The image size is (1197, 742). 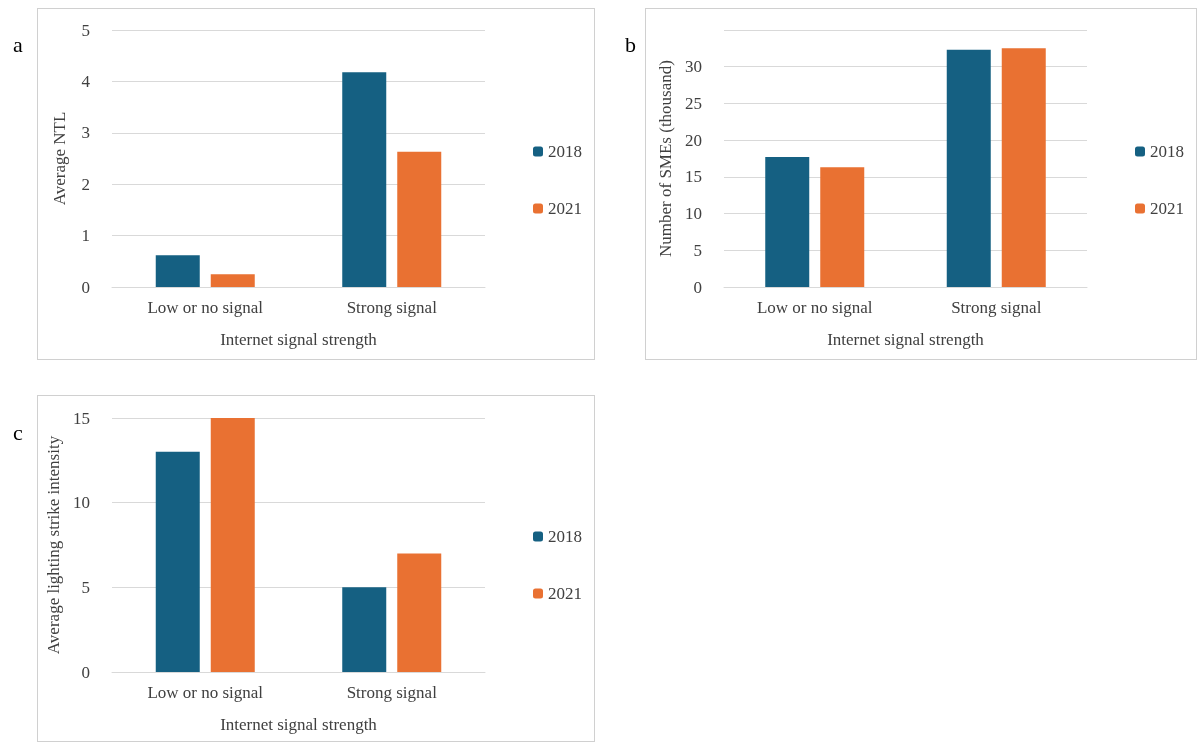 What do you see at coordinates (85, 184) in the screenshot?
I see `y-tick-label: 2` at bounding box center [85, 184].